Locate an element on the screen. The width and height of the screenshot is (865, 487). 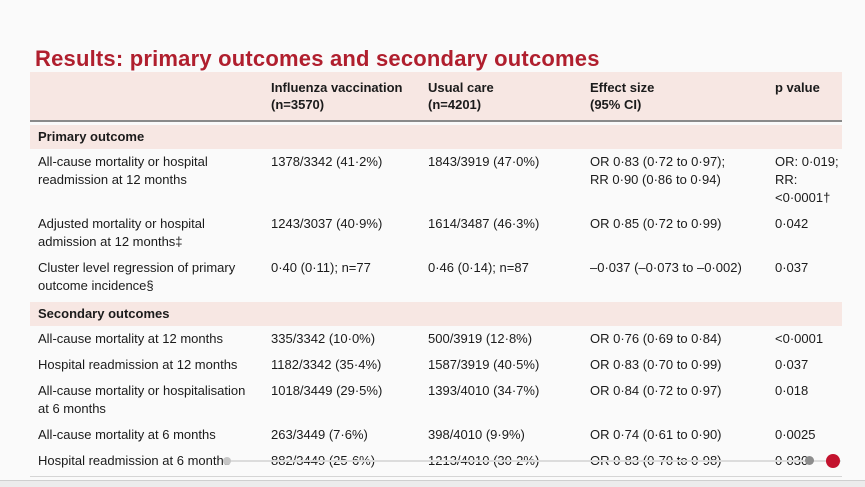
header-p-value: p value is located at coordinates (797, 87).